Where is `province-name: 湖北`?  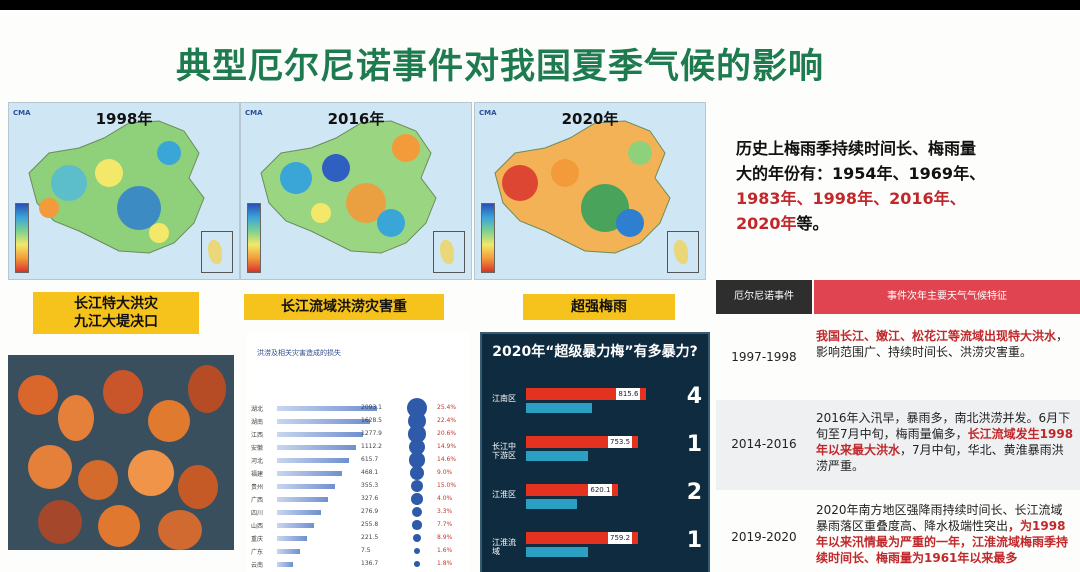
province-name: 湖北 is located at coordinates (257, 409).